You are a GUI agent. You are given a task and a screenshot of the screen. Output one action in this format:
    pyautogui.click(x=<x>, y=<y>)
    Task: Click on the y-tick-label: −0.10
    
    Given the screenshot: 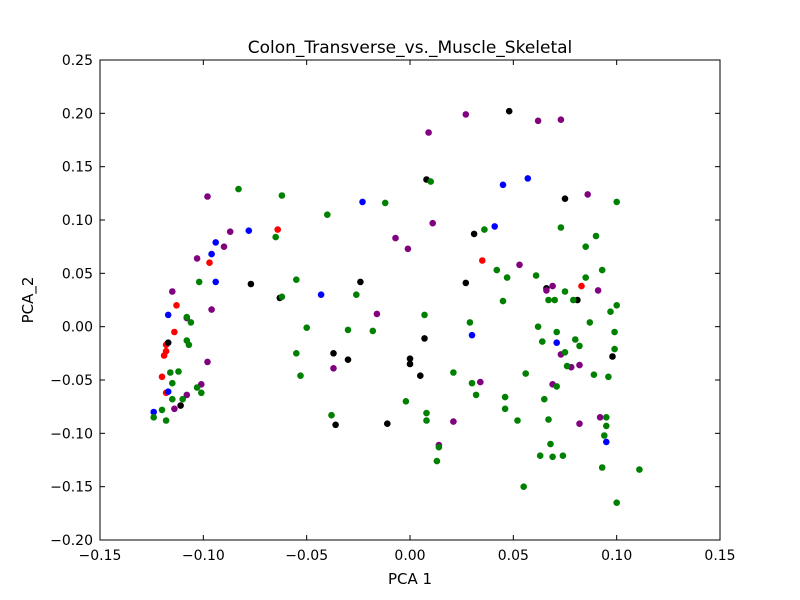 What is the action you would take?
    pyautogui.click(x=71, y=434)
    